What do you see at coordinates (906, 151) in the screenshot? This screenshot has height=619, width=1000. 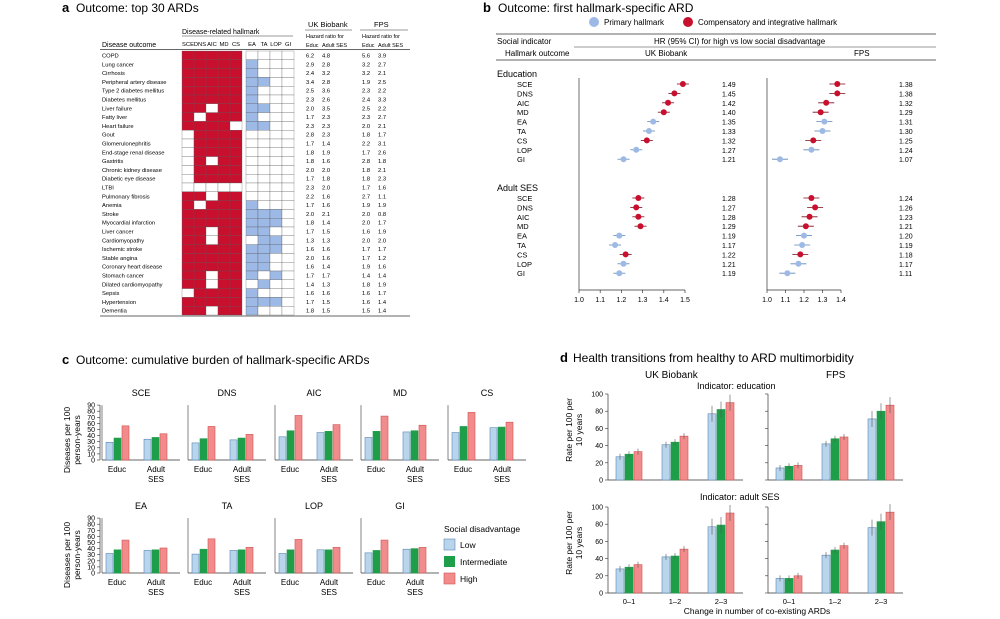 I see `fps-hr-label: 1.24` at bounding box center [906, 151].